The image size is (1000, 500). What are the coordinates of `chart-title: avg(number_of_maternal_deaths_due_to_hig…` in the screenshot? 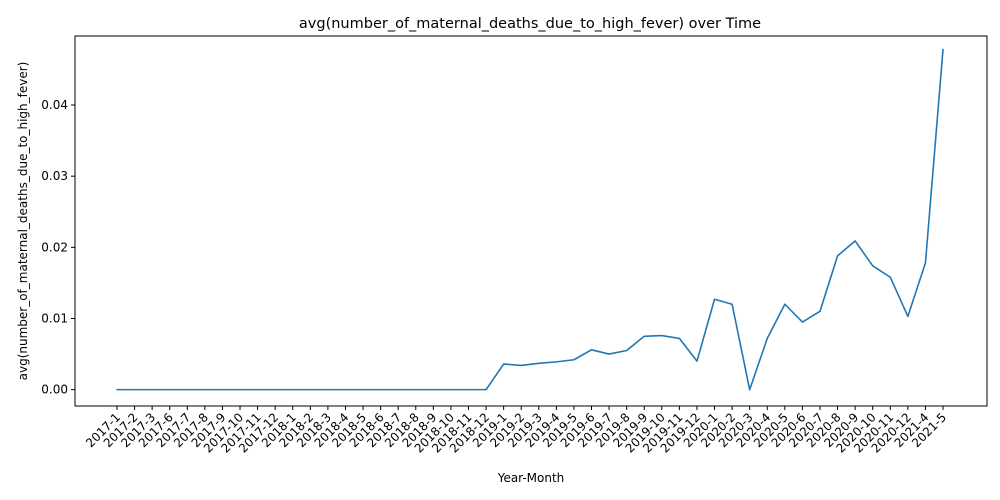 It's located at (530, 24).